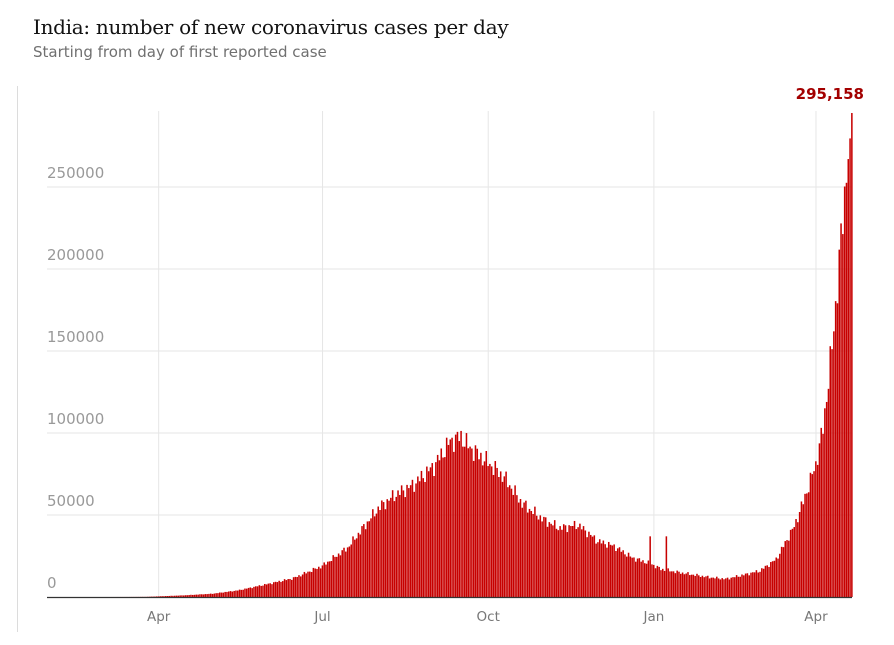 This screenshot has width=894, height=645. I want to click on y-tick-label: 250000, so click(75, 173).